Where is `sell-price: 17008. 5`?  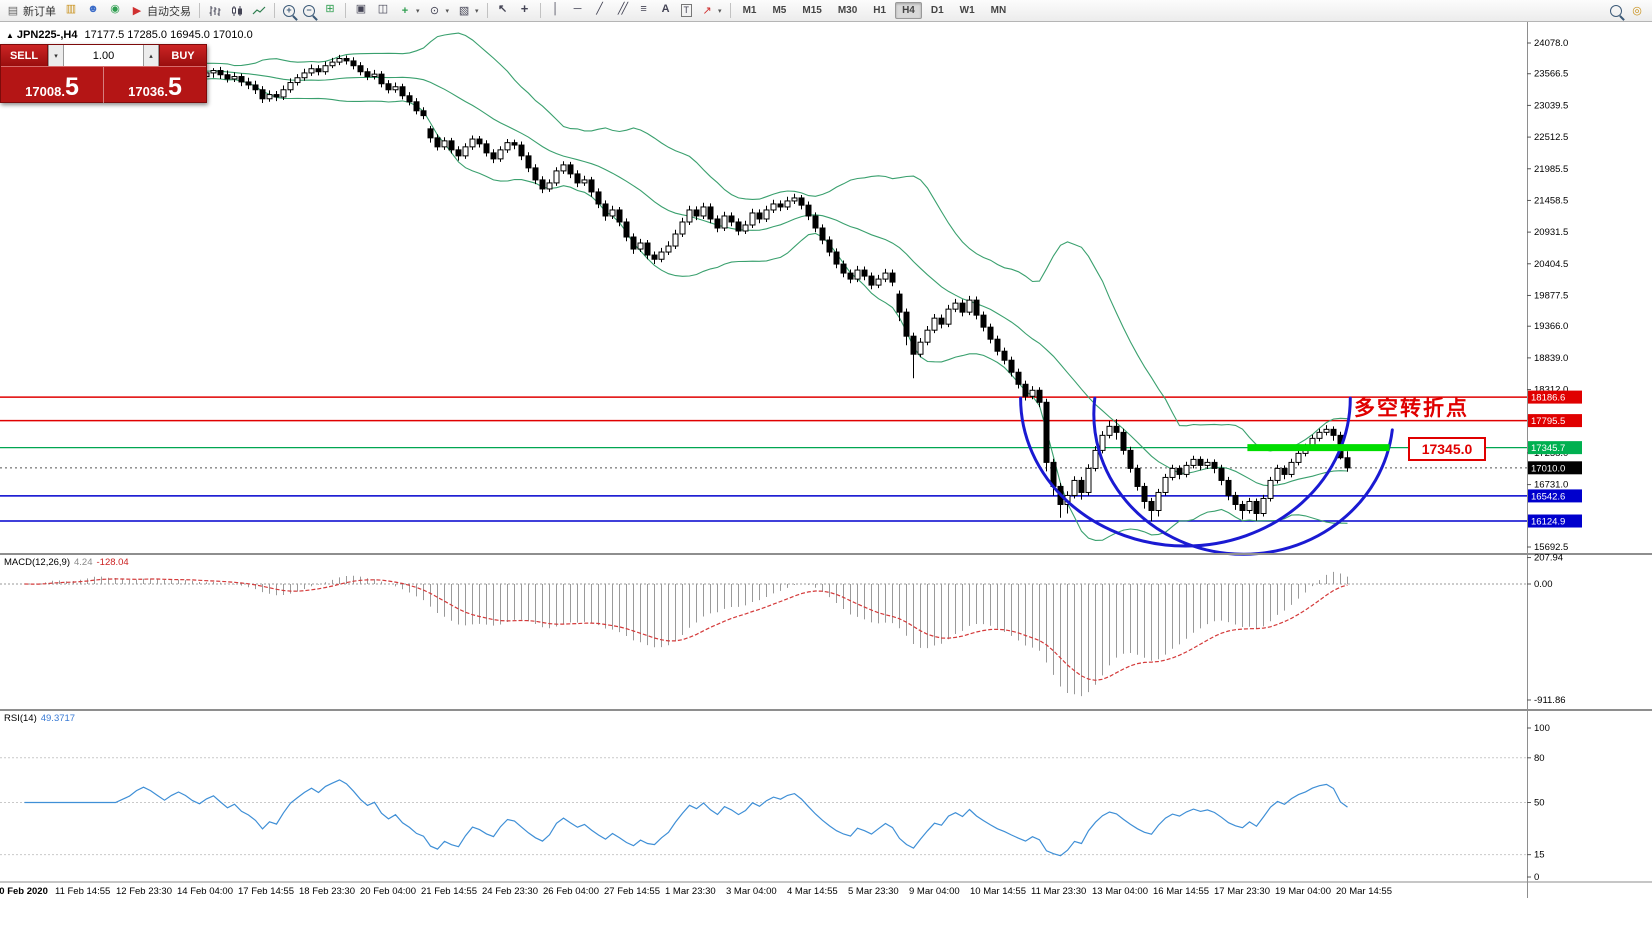 sell-price: 17008. 5 is located at coordinates (52, 85).